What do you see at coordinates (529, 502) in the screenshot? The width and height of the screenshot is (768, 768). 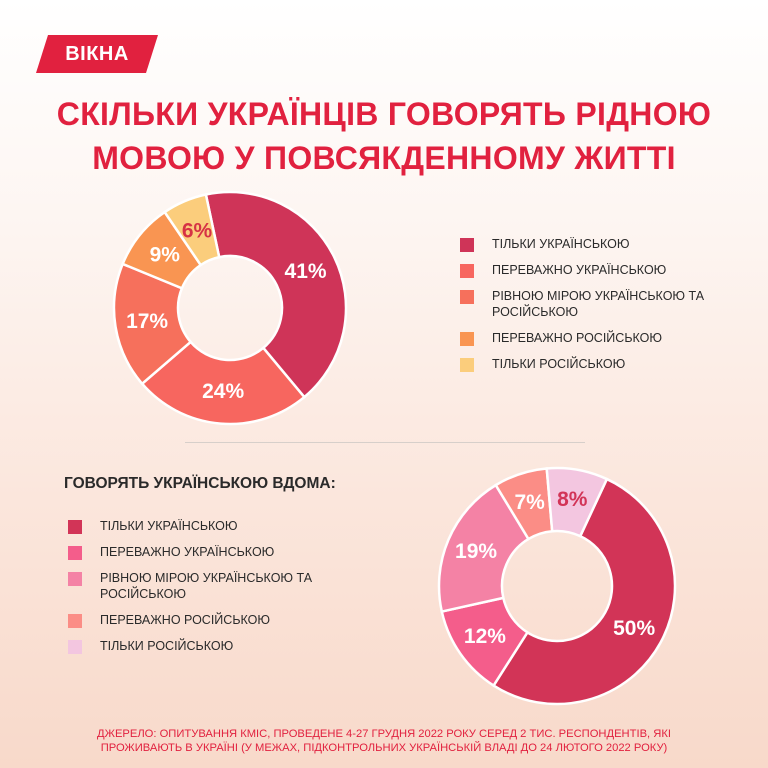 I see `slice-label: 7%` at bounding box center [529, 502].